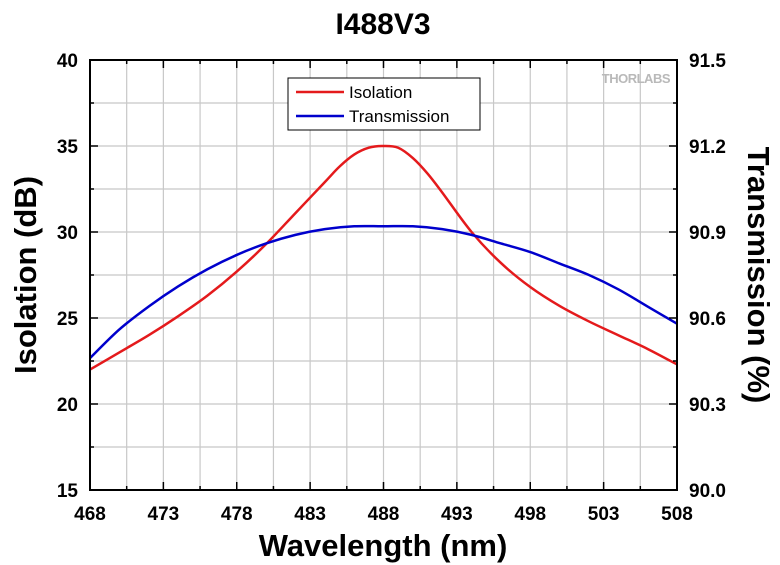  Describe the element at coordinates (399, 116) in the screenshot. I see `legend-label-transmission: Transmission` at that location.